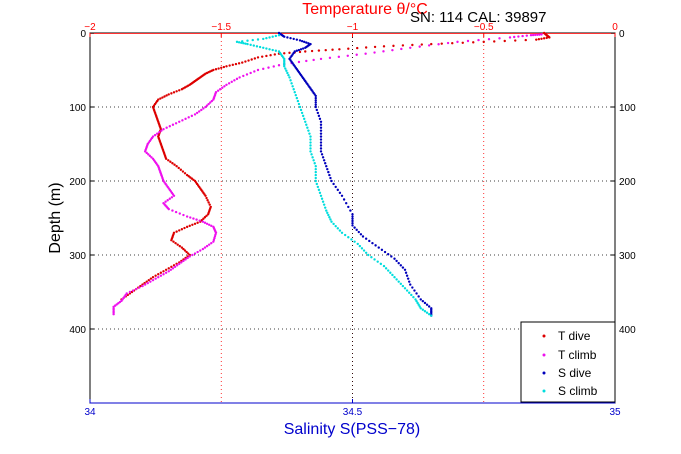  Describe the element at coordinates (353, 27) in the screenshot. I see `temperature-tick-label: −1` at that location.